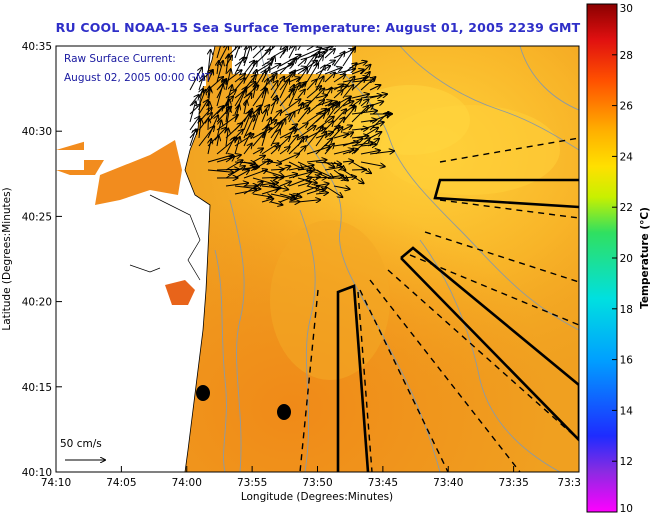  Describe the element at coordinates (626, 509) in the screenshot. I see `colorbar-tick-label: 10` at that location.